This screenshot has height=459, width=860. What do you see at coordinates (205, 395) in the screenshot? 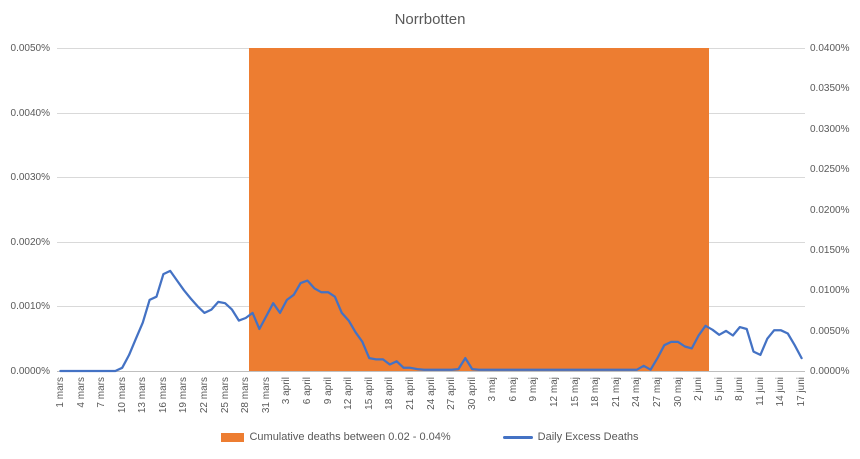
I see `x-axis-tick-label: 22 mars` at bounding box center [205, 395].